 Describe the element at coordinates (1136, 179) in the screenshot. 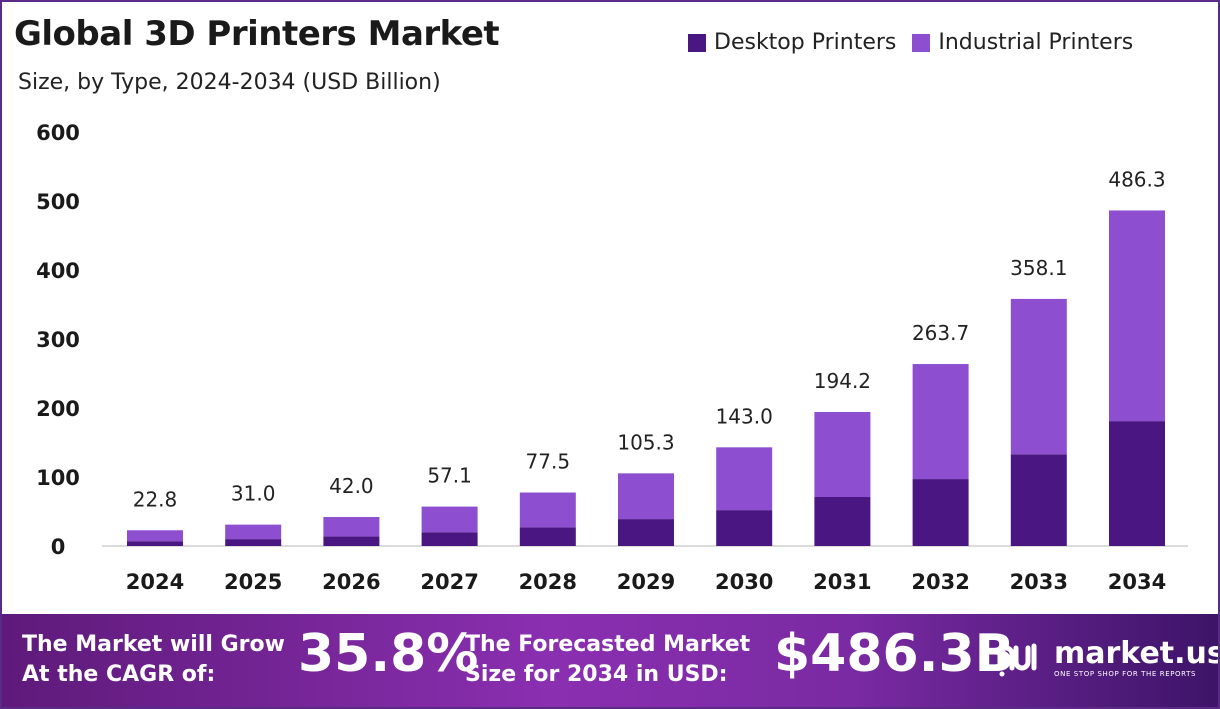

I see `bar-total-label: 486.3` at that location.